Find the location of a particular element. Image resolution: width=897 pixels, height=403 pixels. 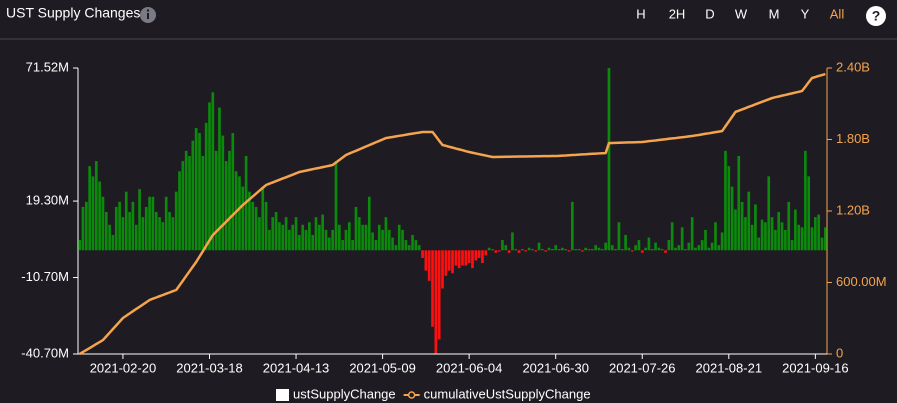

range-button: M is located at coordinates (774, 13).